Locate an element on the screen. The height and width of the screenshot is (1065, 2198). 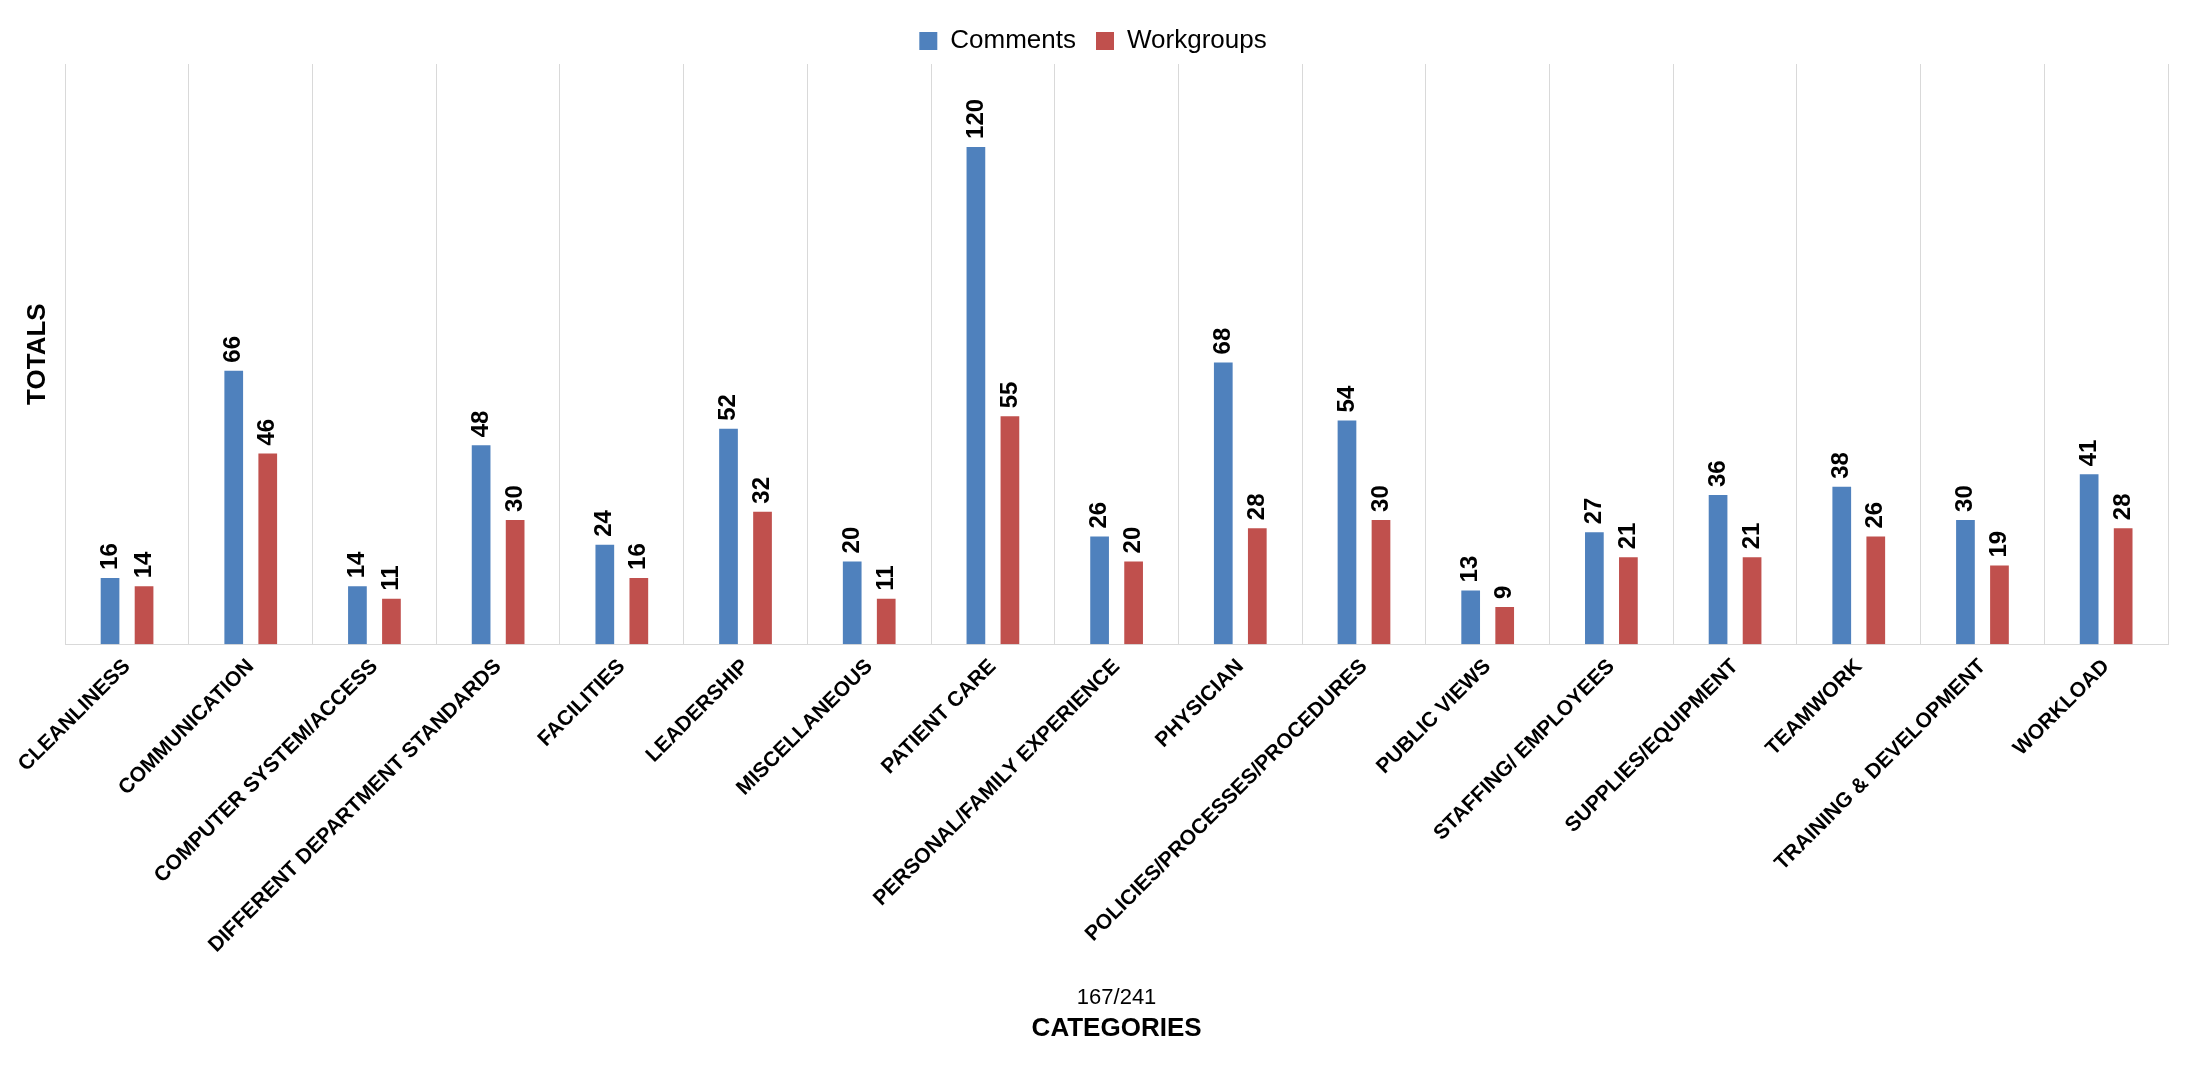
data-label: 46 is located at coordinates (266, 432).